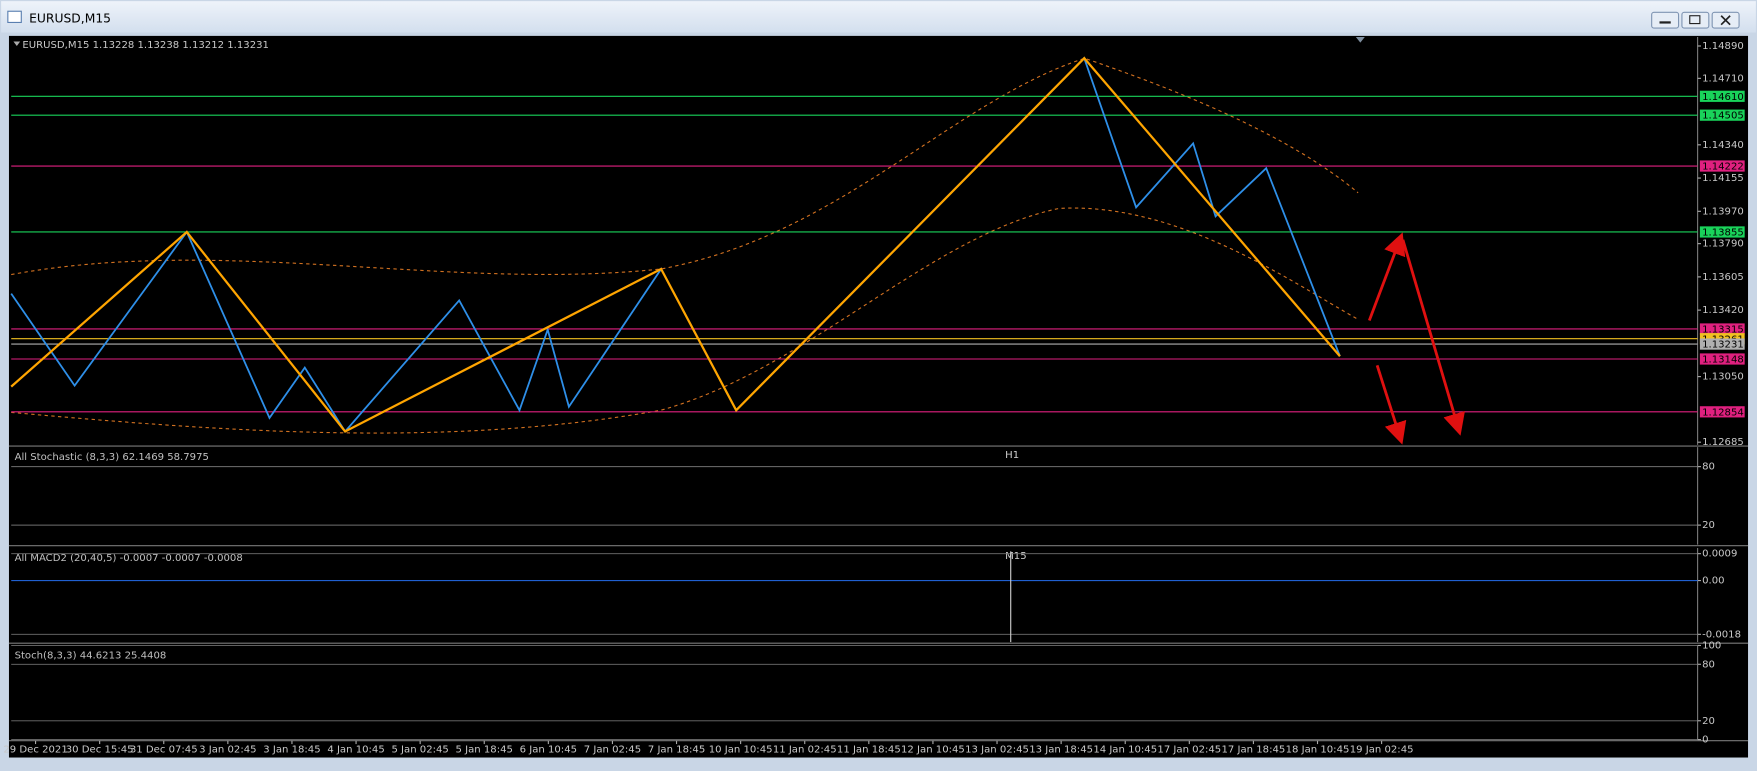 Image resolution: width=1757 pixels, height=771 pixels. Describe the element at coordinates (70, 19) in the screenshot. I see `window-title: EURUSD,M15` at that location.